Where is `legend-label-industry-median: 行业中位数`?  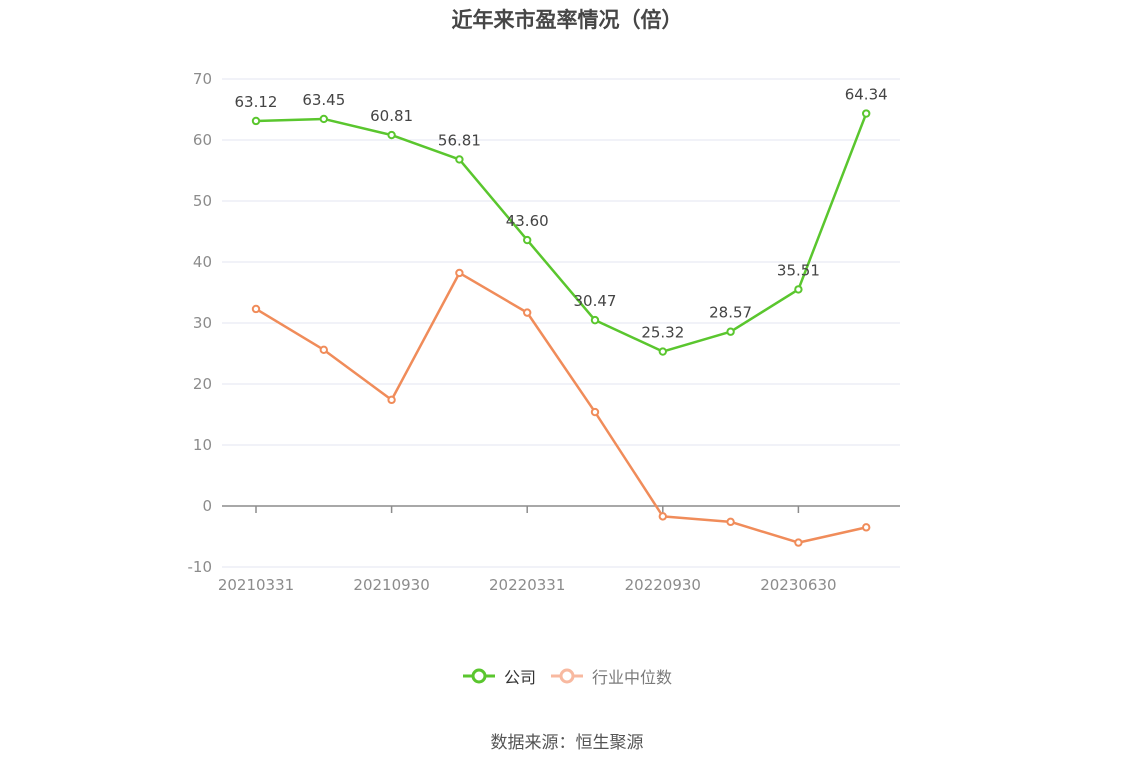 legend-label-industry-median: 行业中位数 is located at coordinates (632, 677).